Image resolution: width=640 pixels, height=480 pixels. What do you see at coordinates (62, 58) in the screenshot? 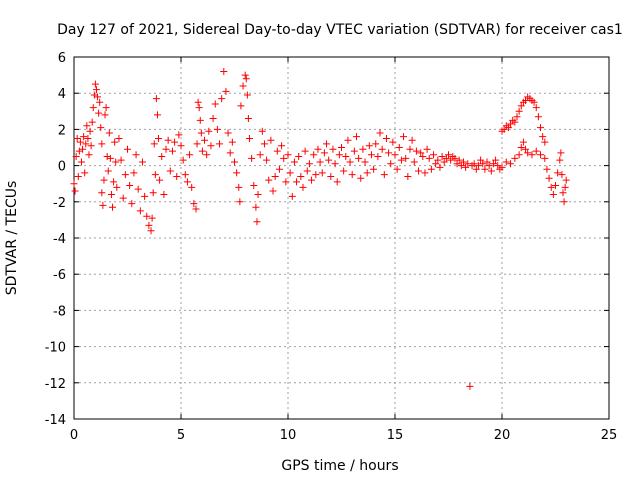
I see `y-tick-label: 6` at bounding box center [62, 58].